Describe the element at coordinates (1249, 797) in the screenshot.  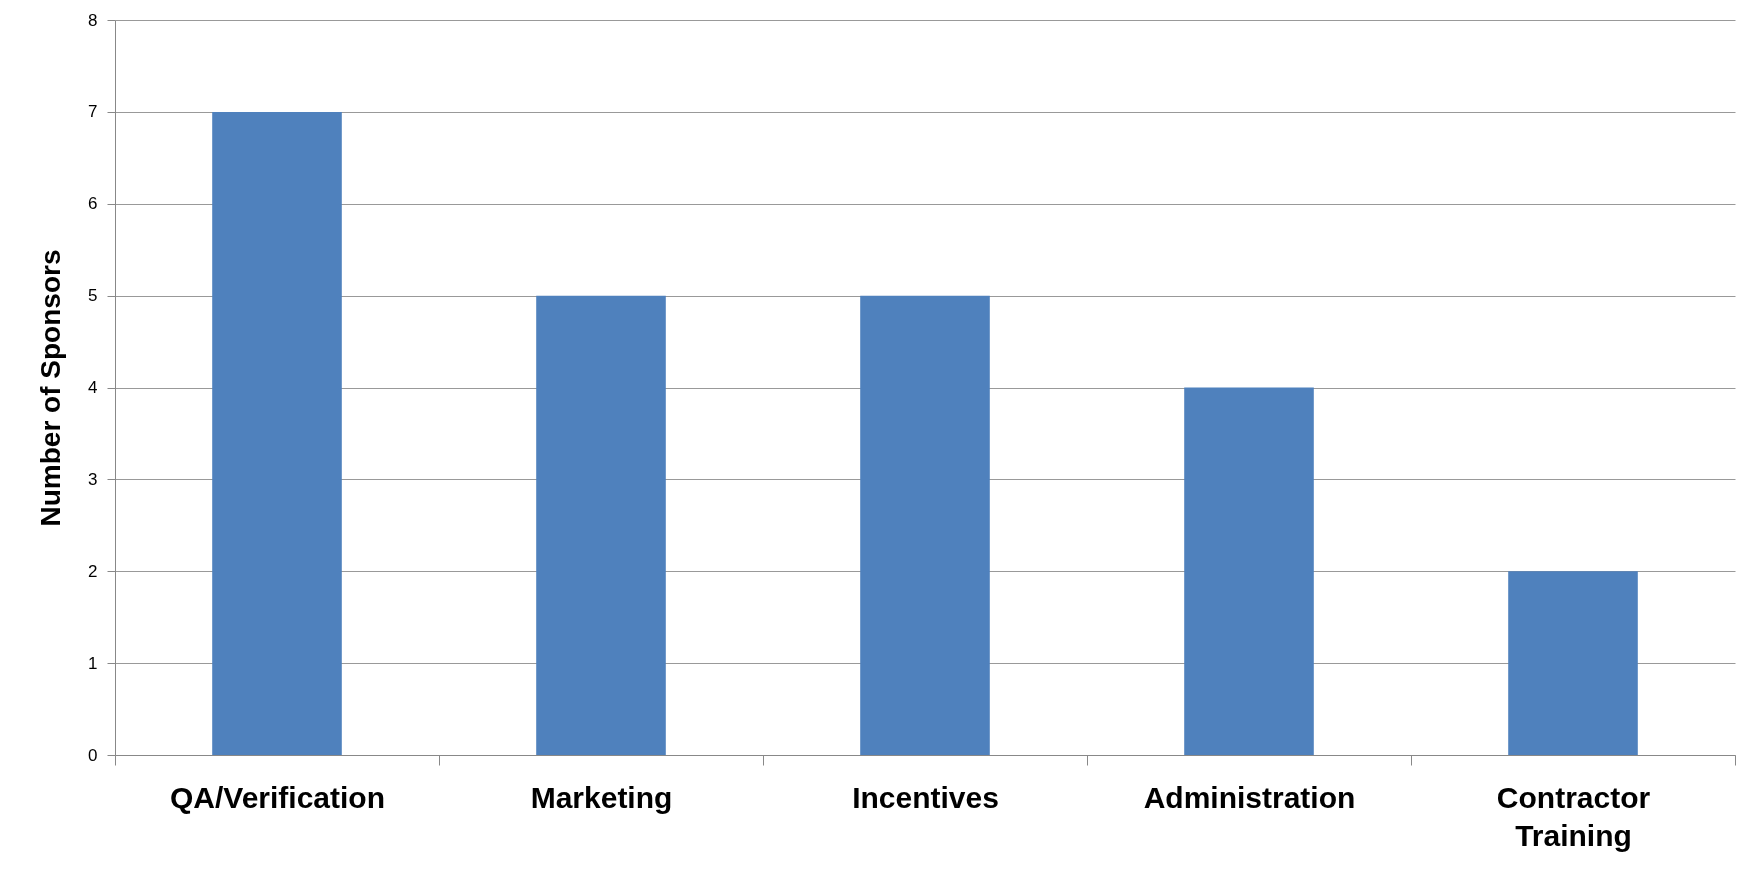
I see `x-tick-label: Administration` at that location.